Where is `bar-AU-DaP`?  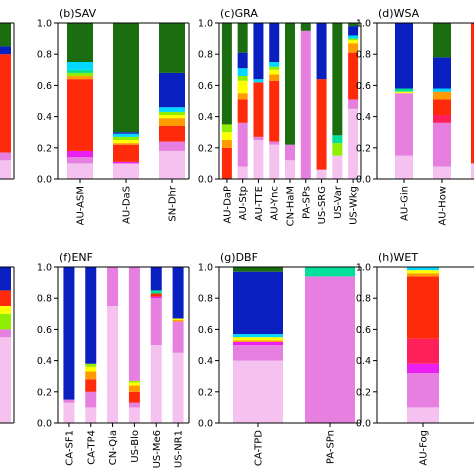 bar-AU-DaP is located at coordinates (226, 101).